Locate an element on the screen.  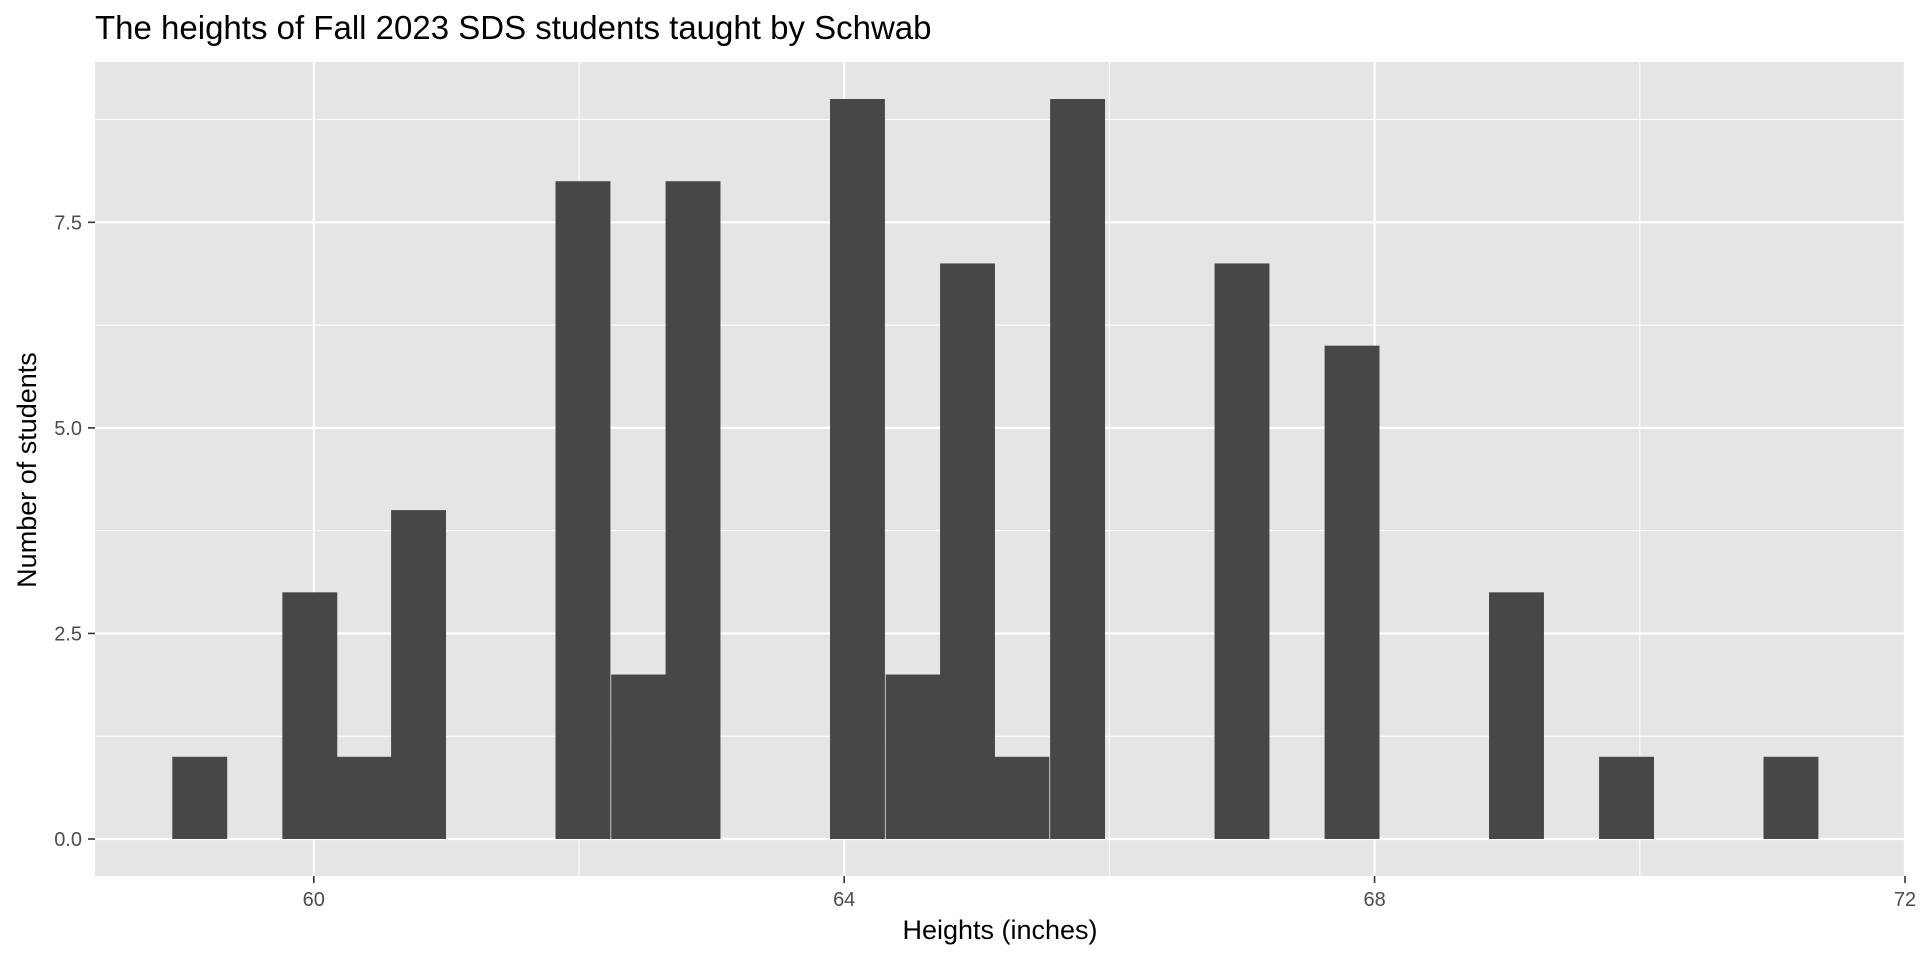
x-tick-label: 60 is located at coordinates (314, 900).